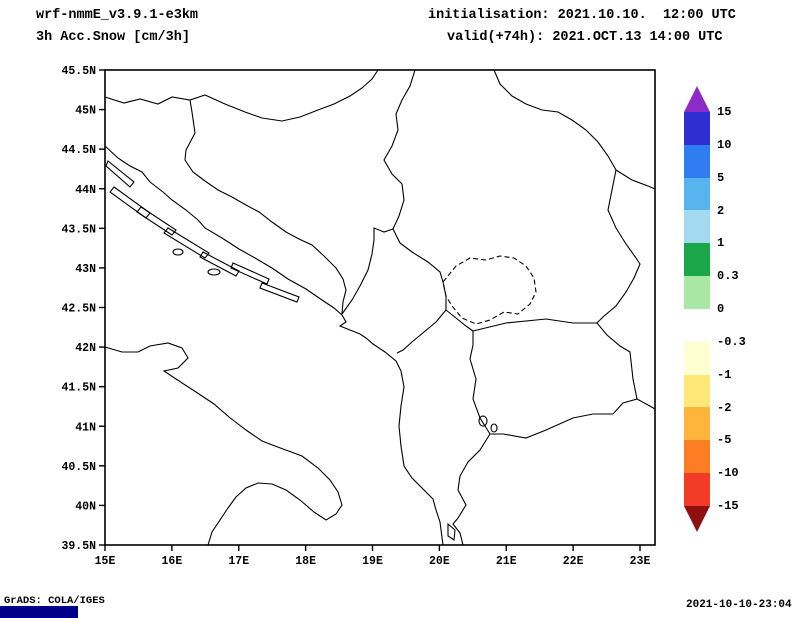 The image size is (800, 618). Describe the element at coordinates (553, 378) in the screenshot. I see `border-macedonia` at that location.